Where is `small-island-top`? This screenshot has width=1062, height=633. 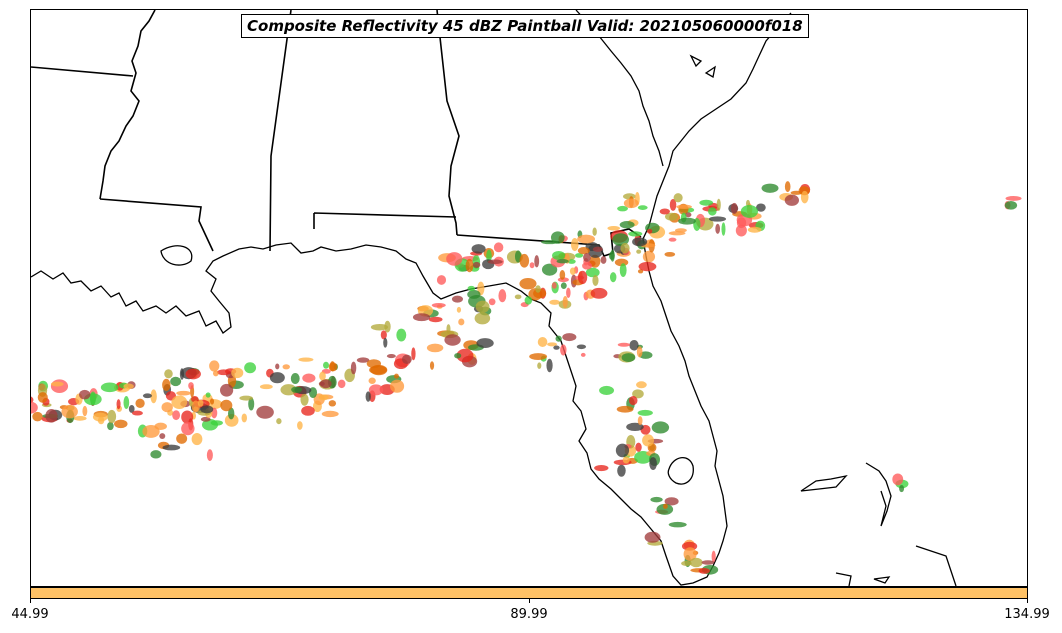 small-island-top is located at coordinates (696, 61).